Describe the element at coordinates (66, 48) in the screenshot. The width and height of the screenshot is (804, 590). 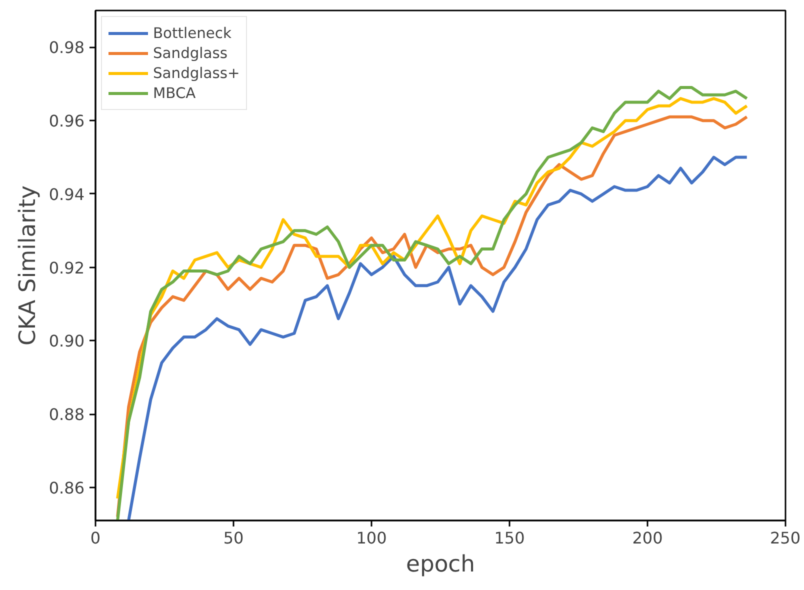
I see `y-tick-label: 0.98` at that location.